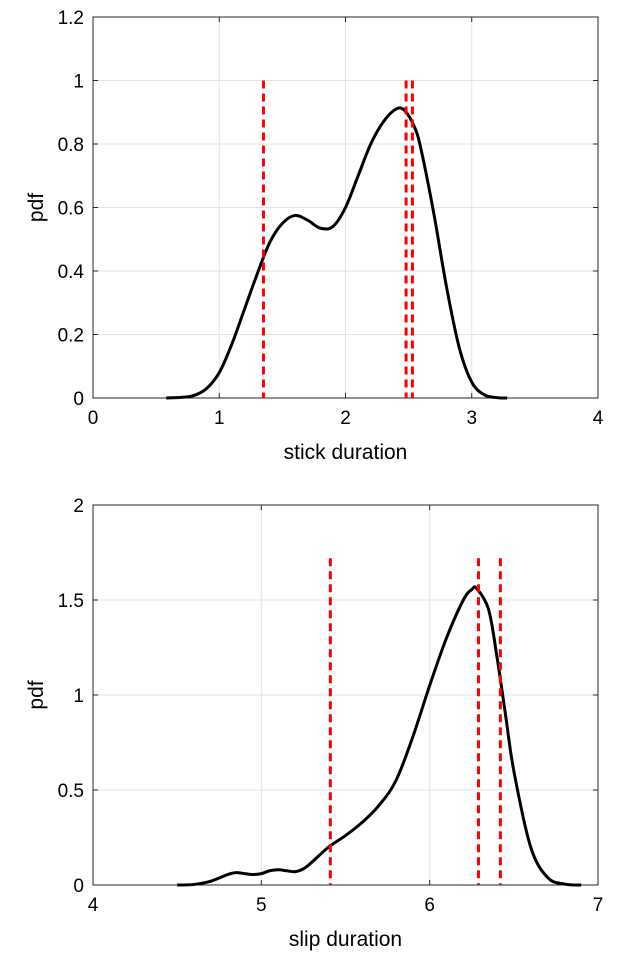 The width and height of the screenshot is (618, 959). Describe the element at coordinates (598, 905) in the screenshot. I see `x-tick-label: 7` at that location.